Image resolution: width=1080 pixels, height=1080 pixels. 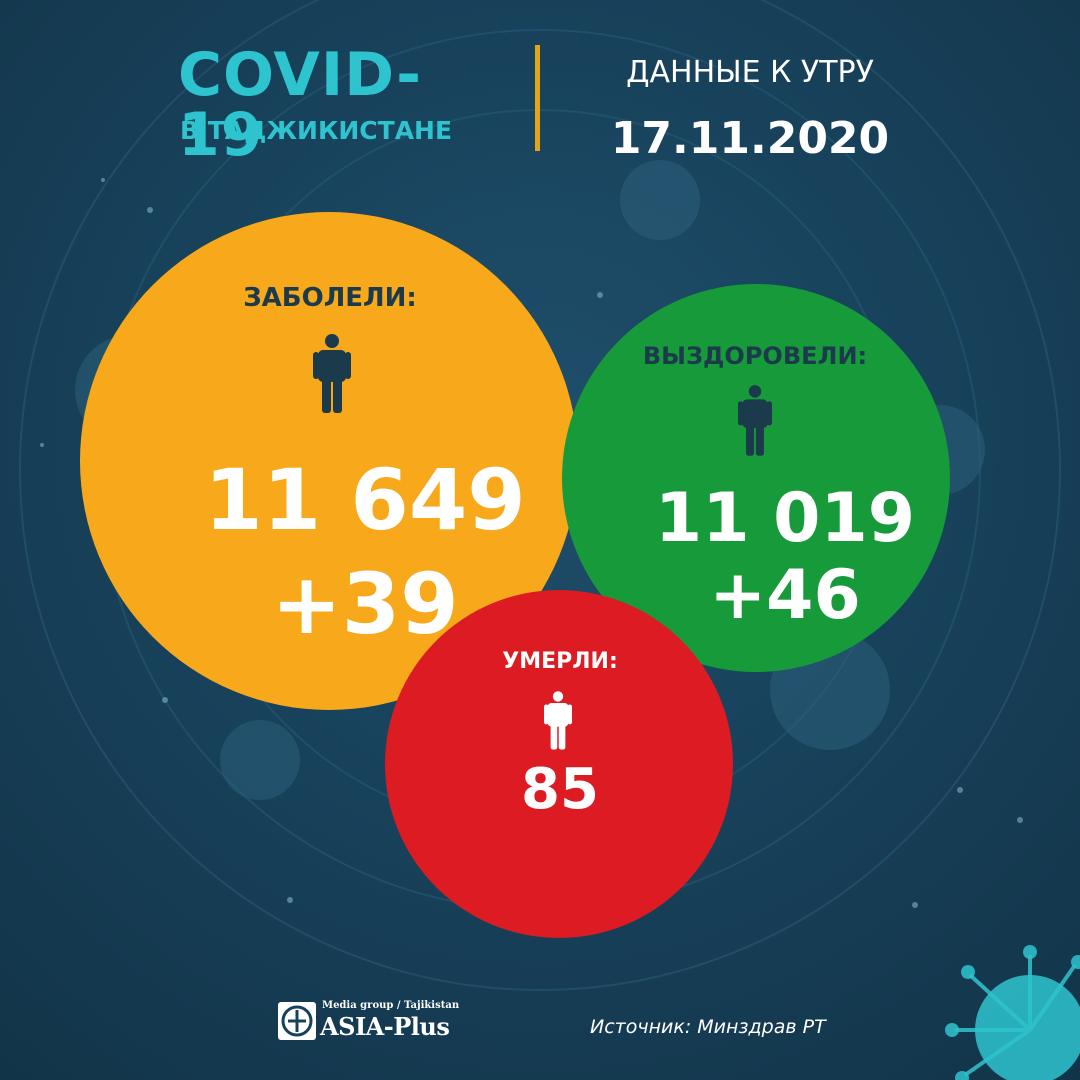 What do you see at coordinates (316, 130) in the screenshot?
I see `page-subtitle: В ТАДЖИКИСТАНЕ` at bounding box center [316, 130].